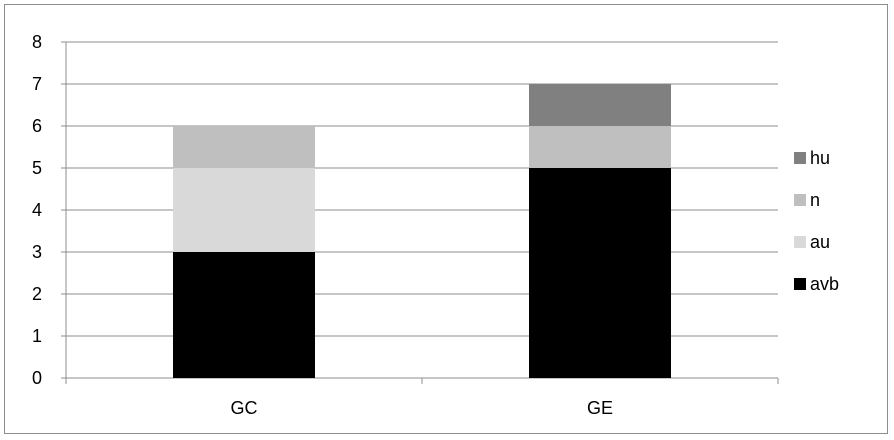  I want to click on legend-swatch-au, so click(800, 242).